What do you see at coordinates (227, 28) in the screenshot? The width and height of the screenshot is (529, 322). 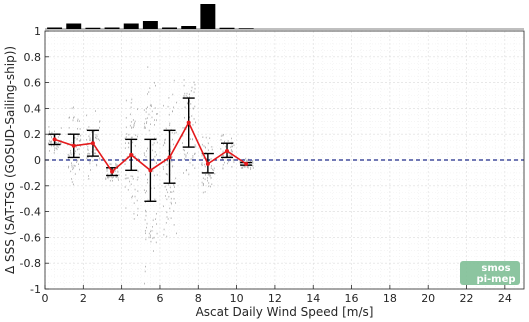 I see `histogram-bar` at bounding box center [227, 28].